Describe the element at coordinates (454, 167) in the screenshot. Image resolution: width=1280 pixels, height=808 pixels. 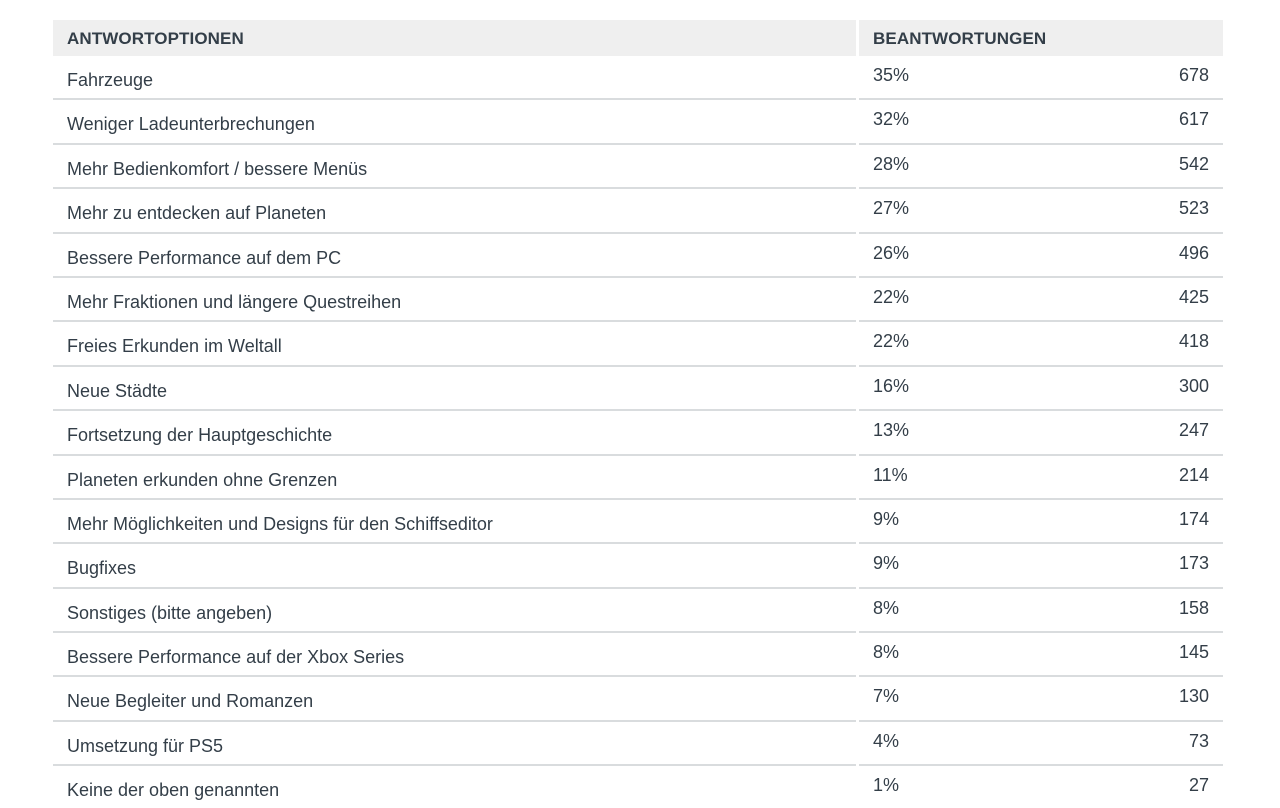
I see `answer-option-label: Mehr Bedienkomfort / bessere Menüs` at that location.